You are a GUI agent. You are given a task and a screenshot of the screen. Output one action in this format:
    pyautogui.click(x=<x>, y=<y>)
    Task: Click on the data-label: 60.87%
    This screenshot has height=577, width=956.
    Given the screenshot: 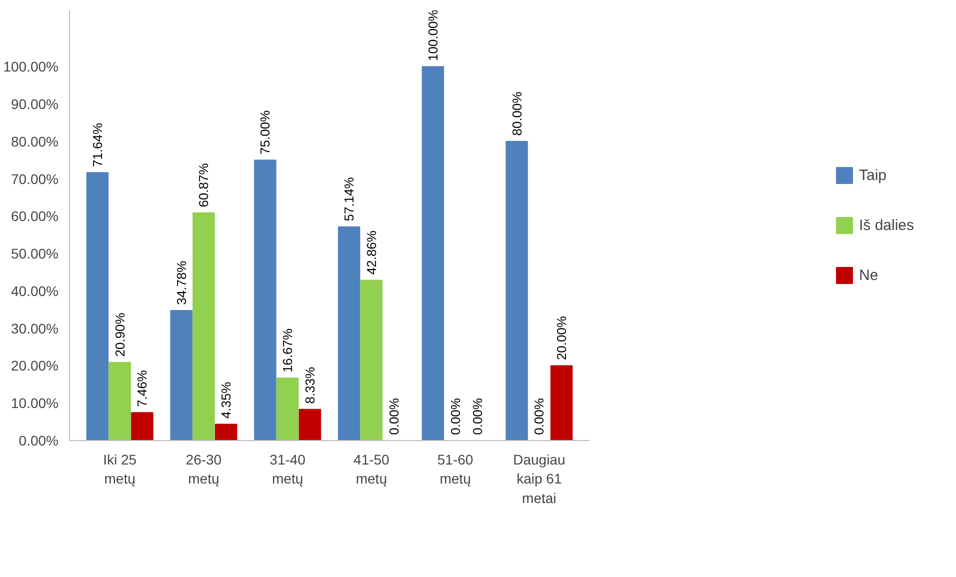 What is the action you would take?
    pyautogui.click(x=204, y=185)
    